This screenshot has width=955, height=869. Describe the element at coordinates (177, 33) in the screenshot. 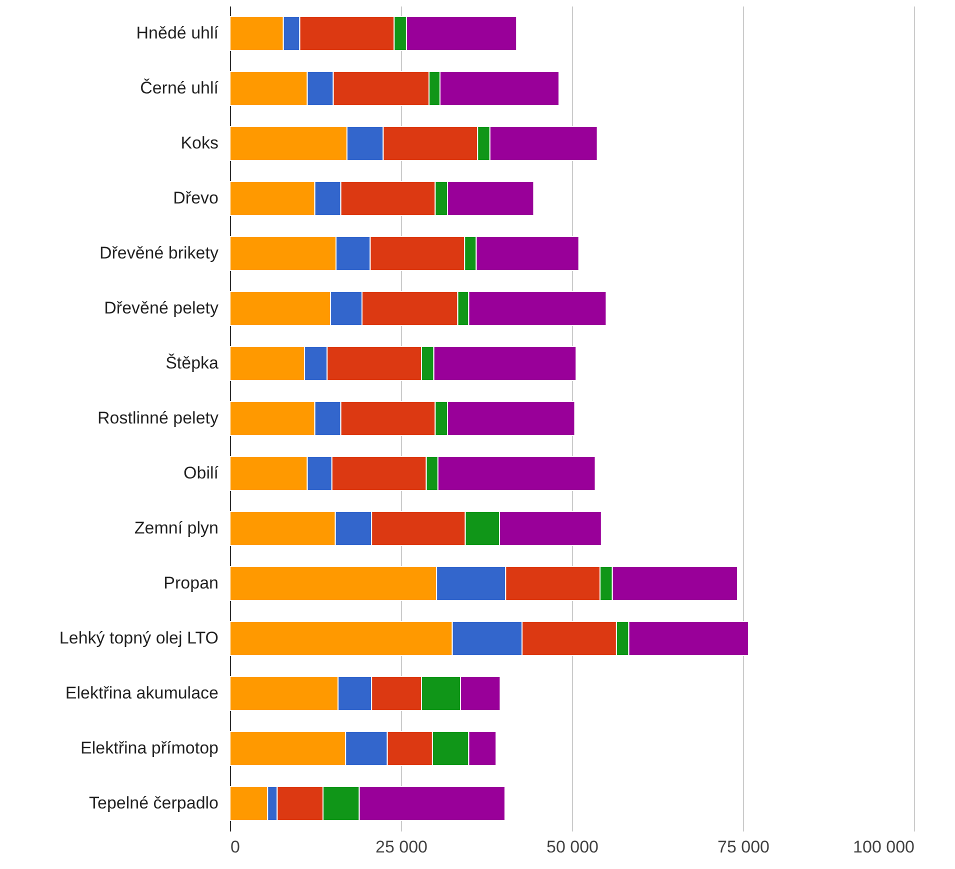

I see `y-tick-label: Hnědé uhlí` at that location.